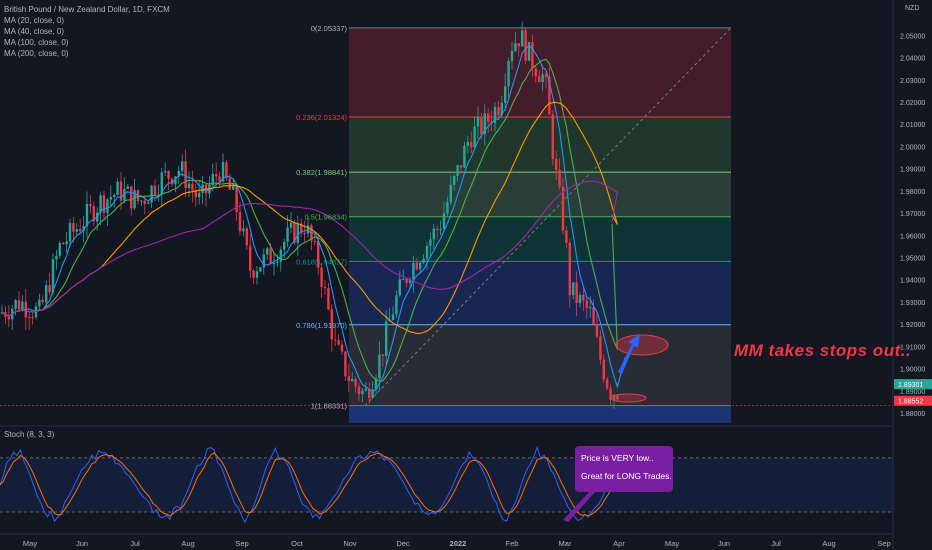  What do you see at coordinates (912, 370) in the screenshot?
I see `price-tick: 1.90000` at bounding box center [912, 370].